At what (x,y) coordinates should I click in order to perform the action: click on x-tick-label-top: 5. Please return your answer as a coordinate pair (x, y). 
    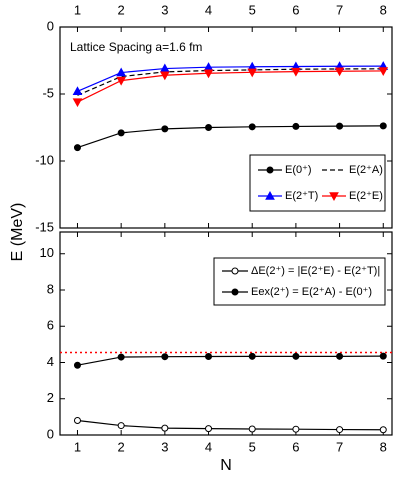
    Looking at the image, I should click on (252, 9).